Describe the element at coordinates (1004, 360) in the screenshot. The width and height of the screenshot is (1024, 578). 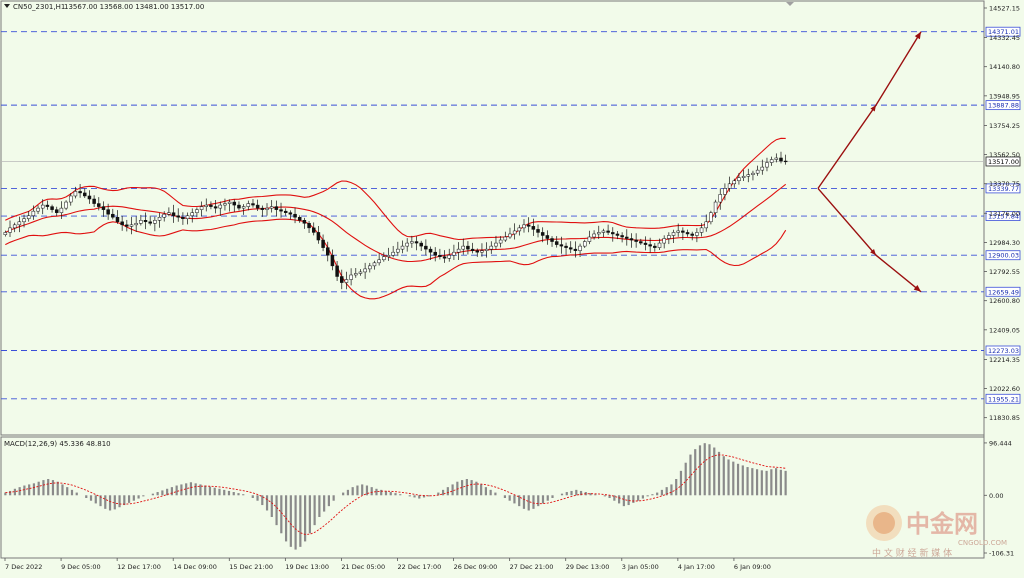
I see `y-tick-label: 12214.35` at that location.